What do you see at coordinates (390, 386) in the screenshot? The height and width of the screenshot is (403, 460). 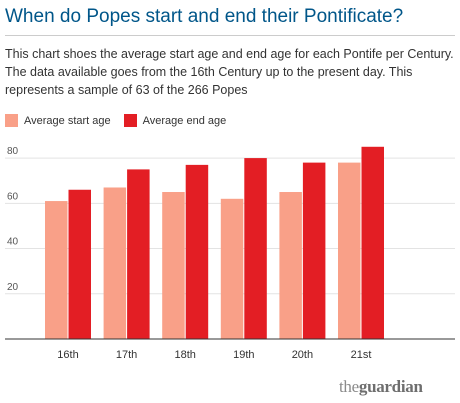 I see `logo-guardian: guardian` at bounding box center [390, 386].